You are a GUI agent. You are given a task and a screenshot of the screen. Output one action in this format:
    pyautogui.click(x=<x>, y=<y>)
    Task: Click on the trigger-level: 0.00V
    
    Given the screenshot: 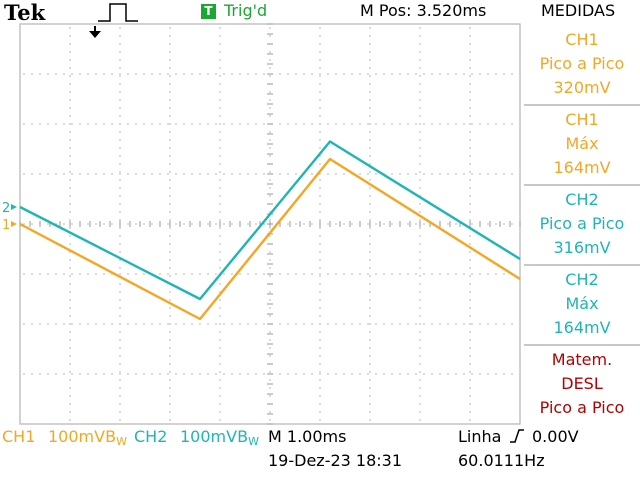 What is the action you would take?
    pyautogui.click(x=555, y=436)
    